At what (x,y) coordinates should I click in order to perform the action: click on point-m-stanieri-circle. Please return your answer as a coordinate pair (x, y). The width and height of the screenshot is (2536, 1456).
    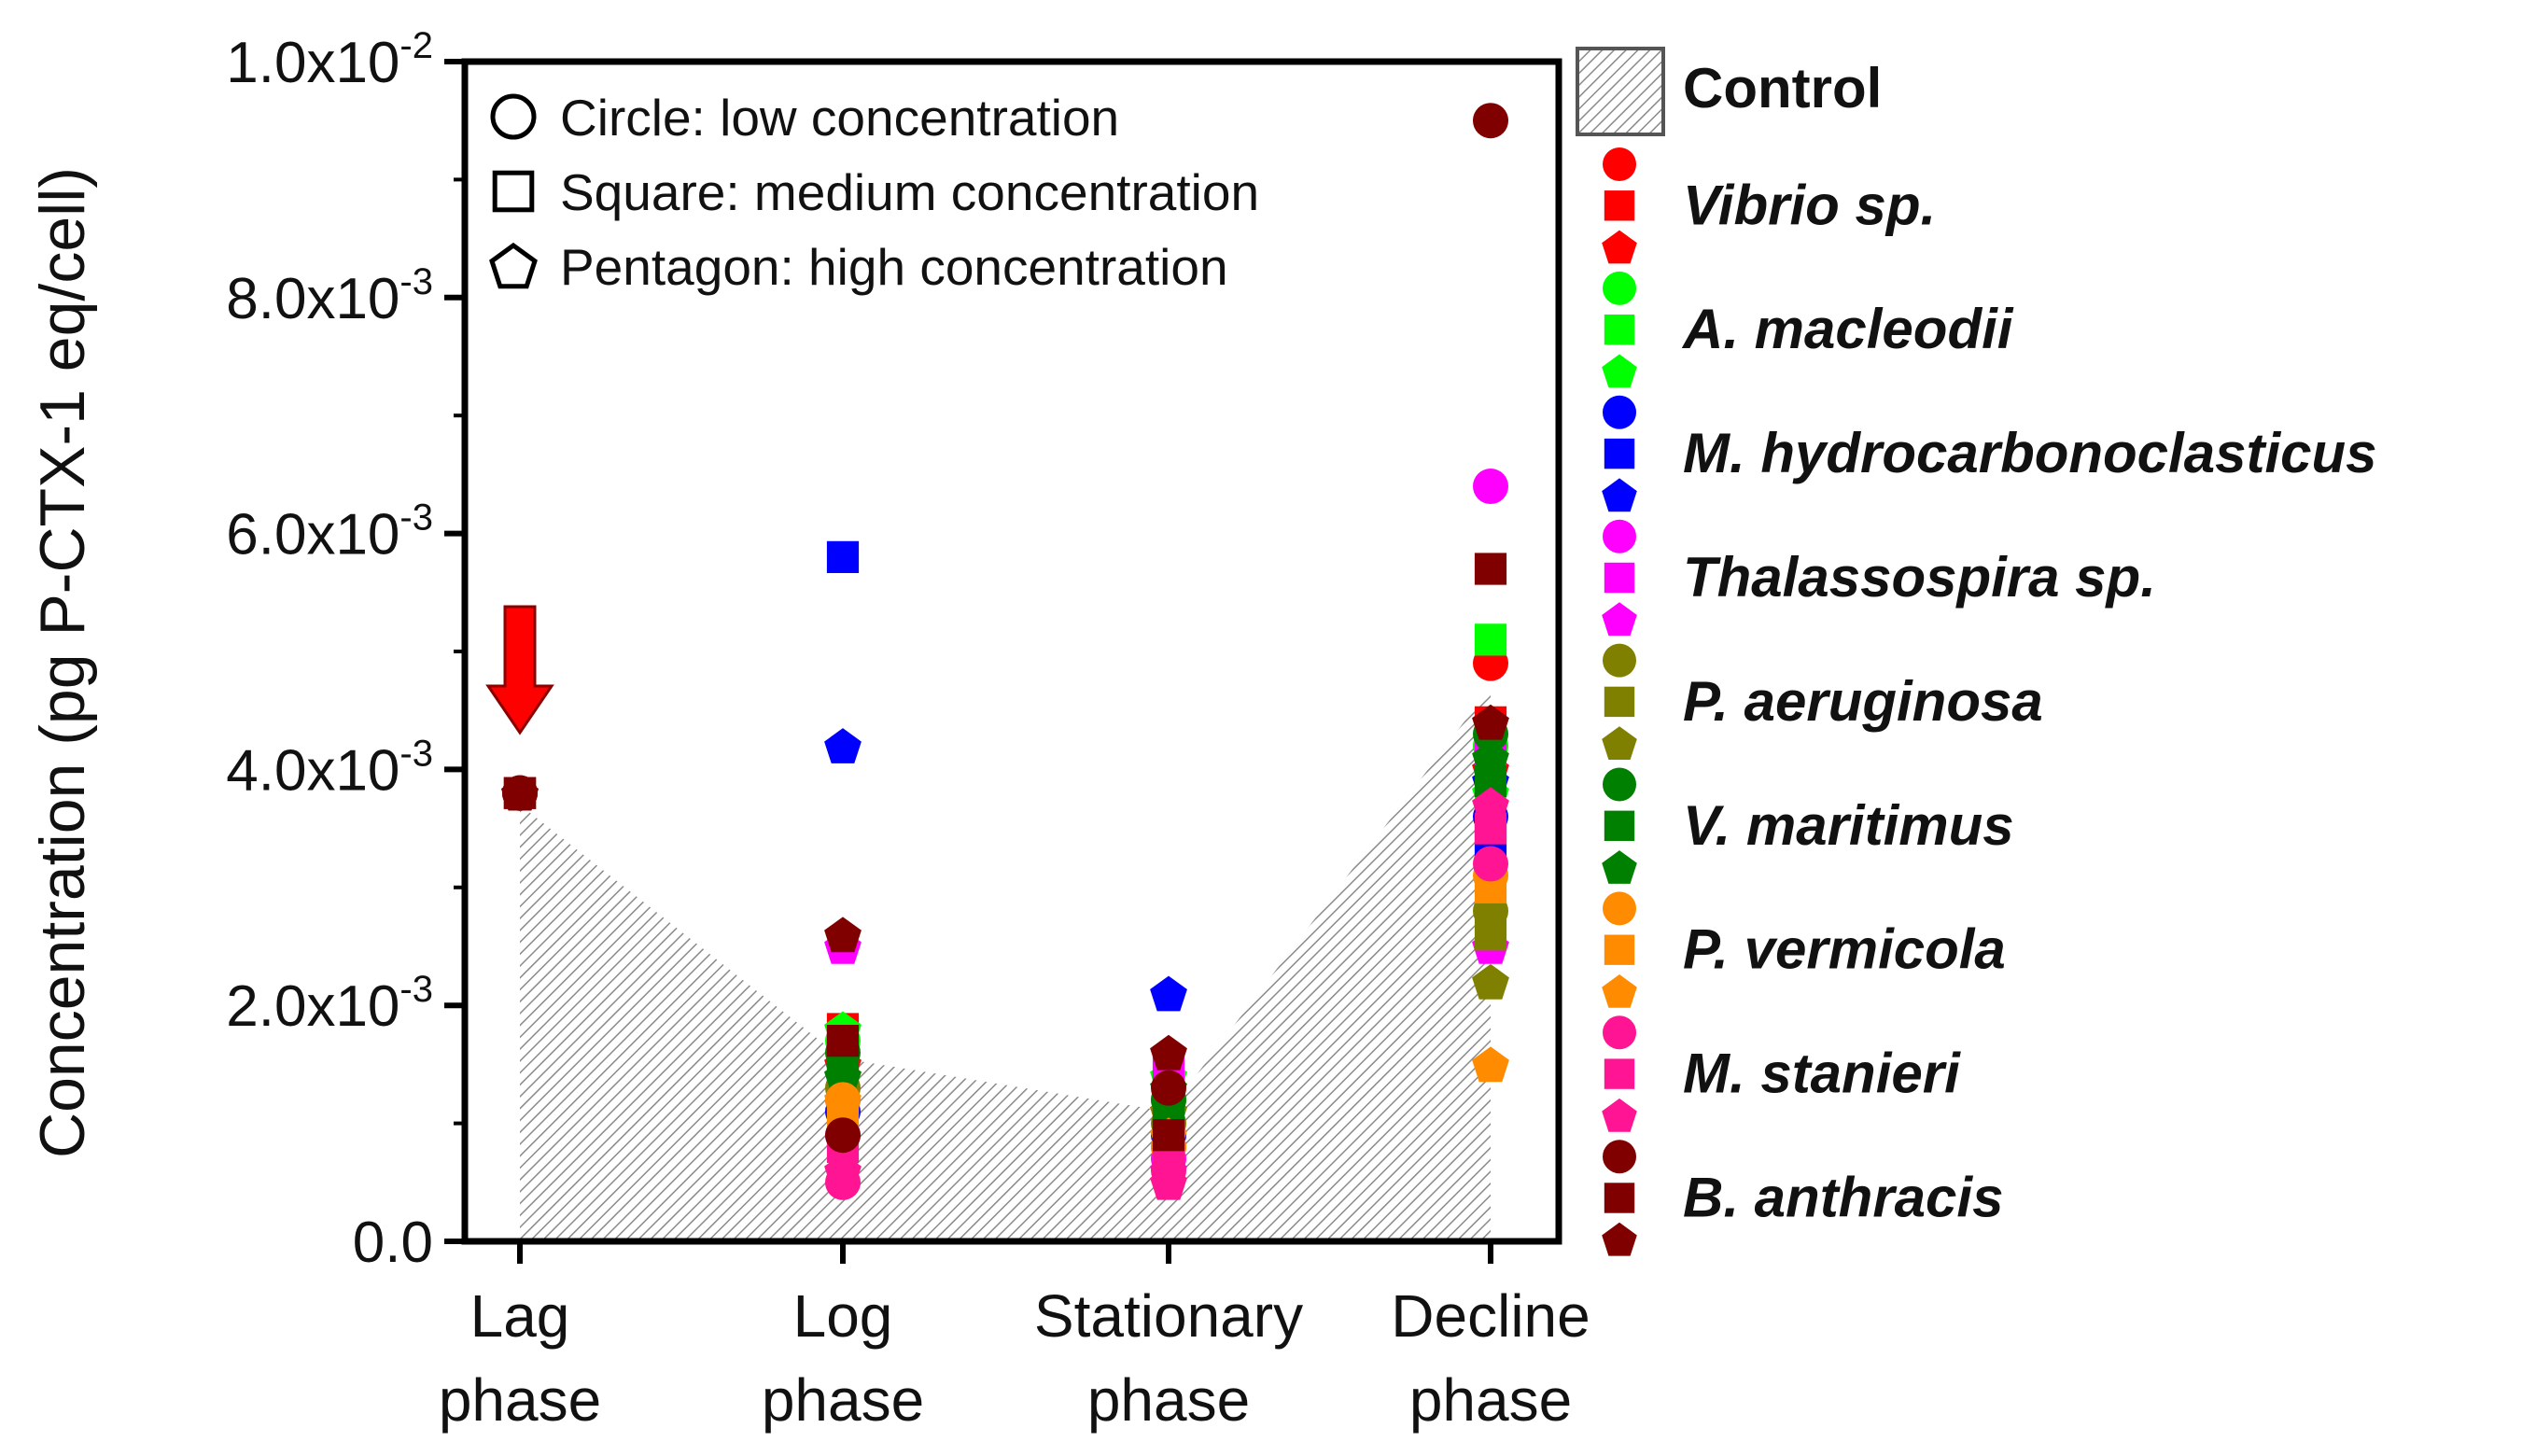
    Looking at the image, I should click on (1490, 864).